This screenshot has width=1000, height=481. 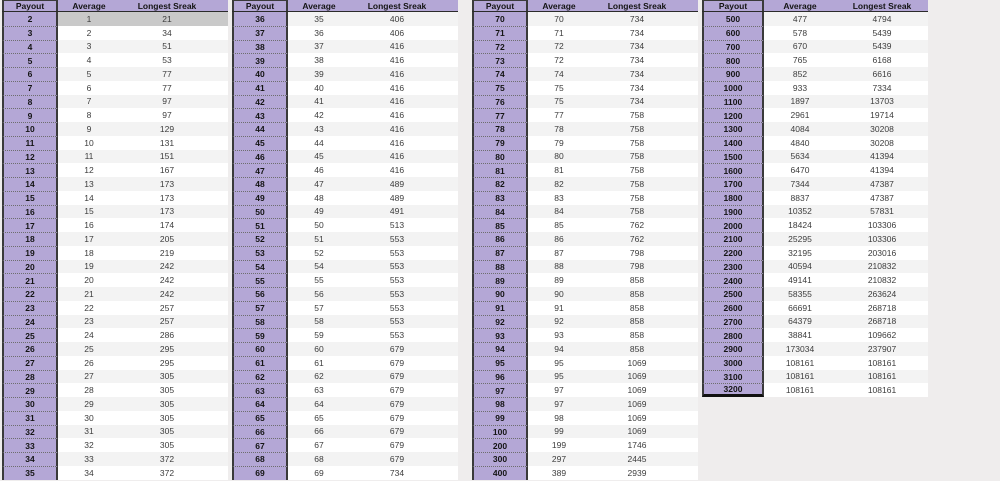 What do you see at coordinates (882, 142) in the screenshot?
I see `longest-streak-cell: 30208` at bounding box center [882, 142].